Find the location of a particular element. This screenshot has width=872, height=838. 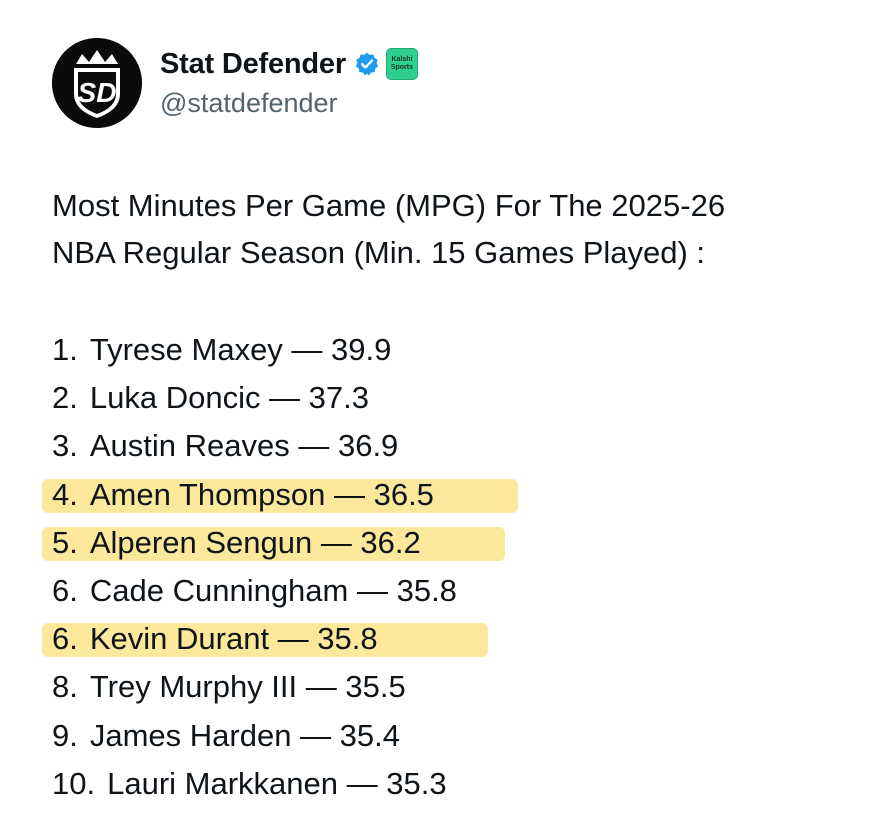

list-item: 10. Lauri Markkanen — 35.3 is located at coordinates (452, 784).